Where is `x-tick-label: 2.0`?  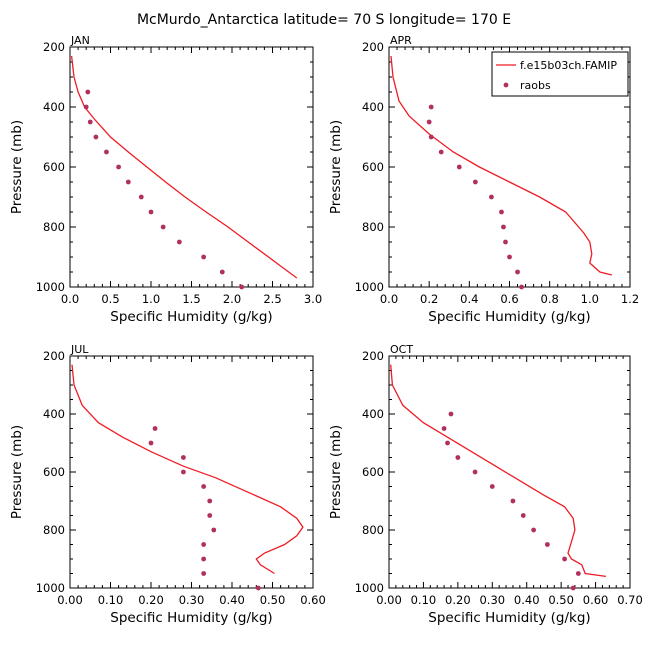
x-tick-label: 2.0 is located at coordinates (232, 299).